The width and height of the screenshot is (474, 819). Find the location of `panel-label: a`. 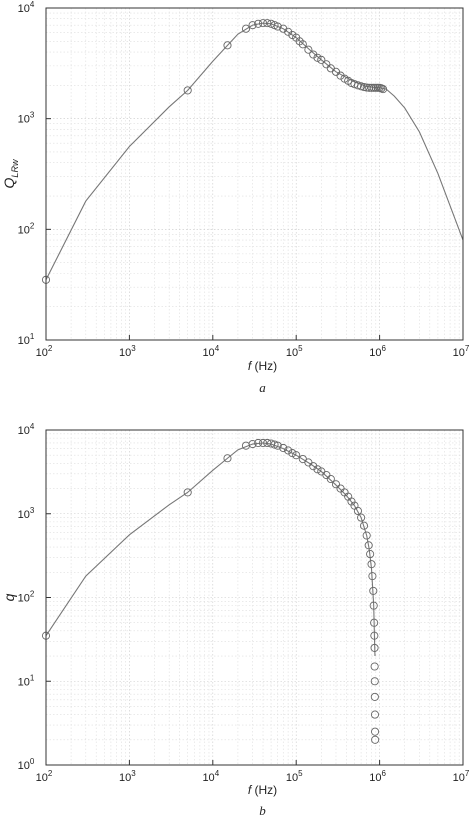

panel-label: a is located at coordinates (262, 387).